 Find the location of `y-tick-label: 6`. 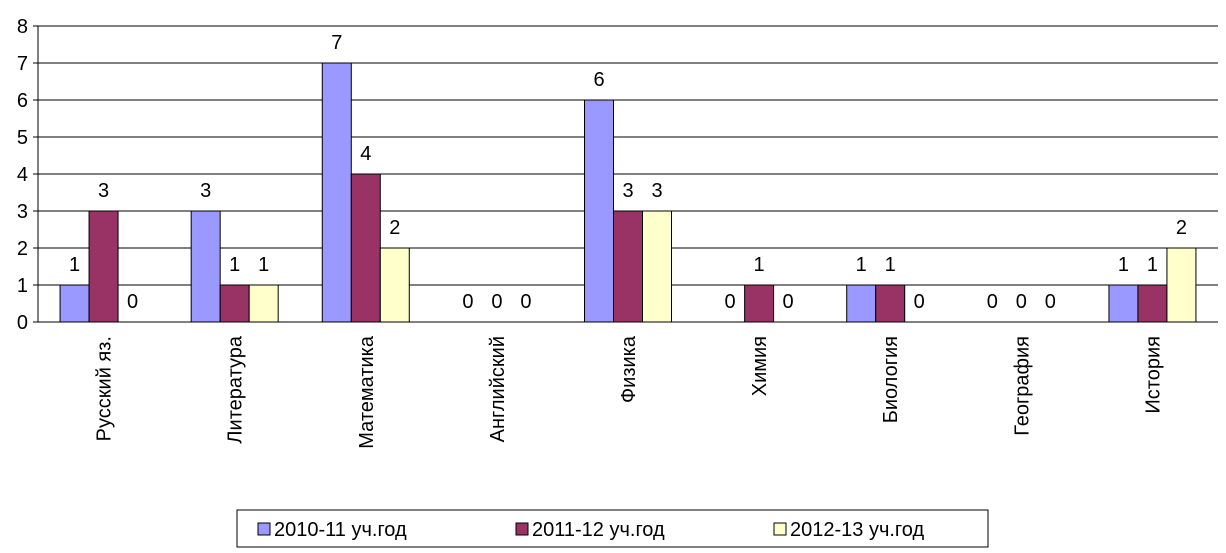

y-tick-label: 6 is located at coordinates (22, 101).